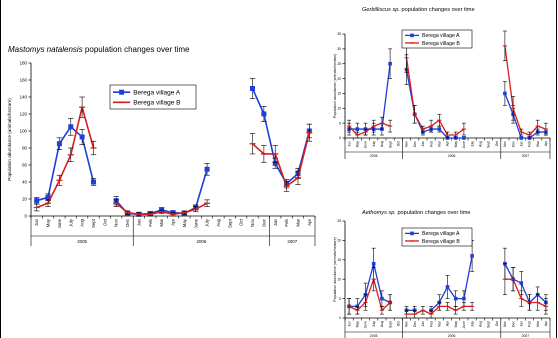 Image resolution: width=558 pixels, height=338 pixels. Describe the element at coordinates (24, 63) in the screenshot. I see `y-tick-label: 180` at that location.